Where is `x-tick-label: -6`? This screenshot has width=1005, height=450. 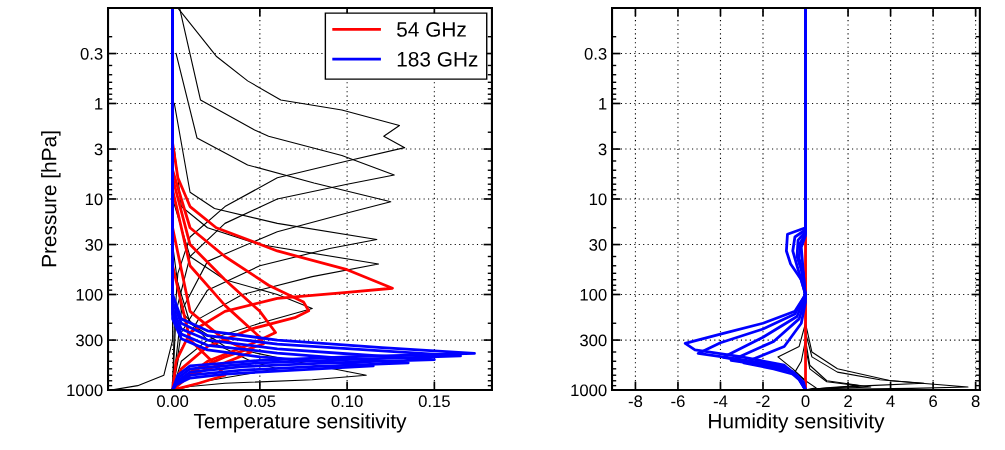
x-tick-label: -6 is located at coordinates (678, 401).